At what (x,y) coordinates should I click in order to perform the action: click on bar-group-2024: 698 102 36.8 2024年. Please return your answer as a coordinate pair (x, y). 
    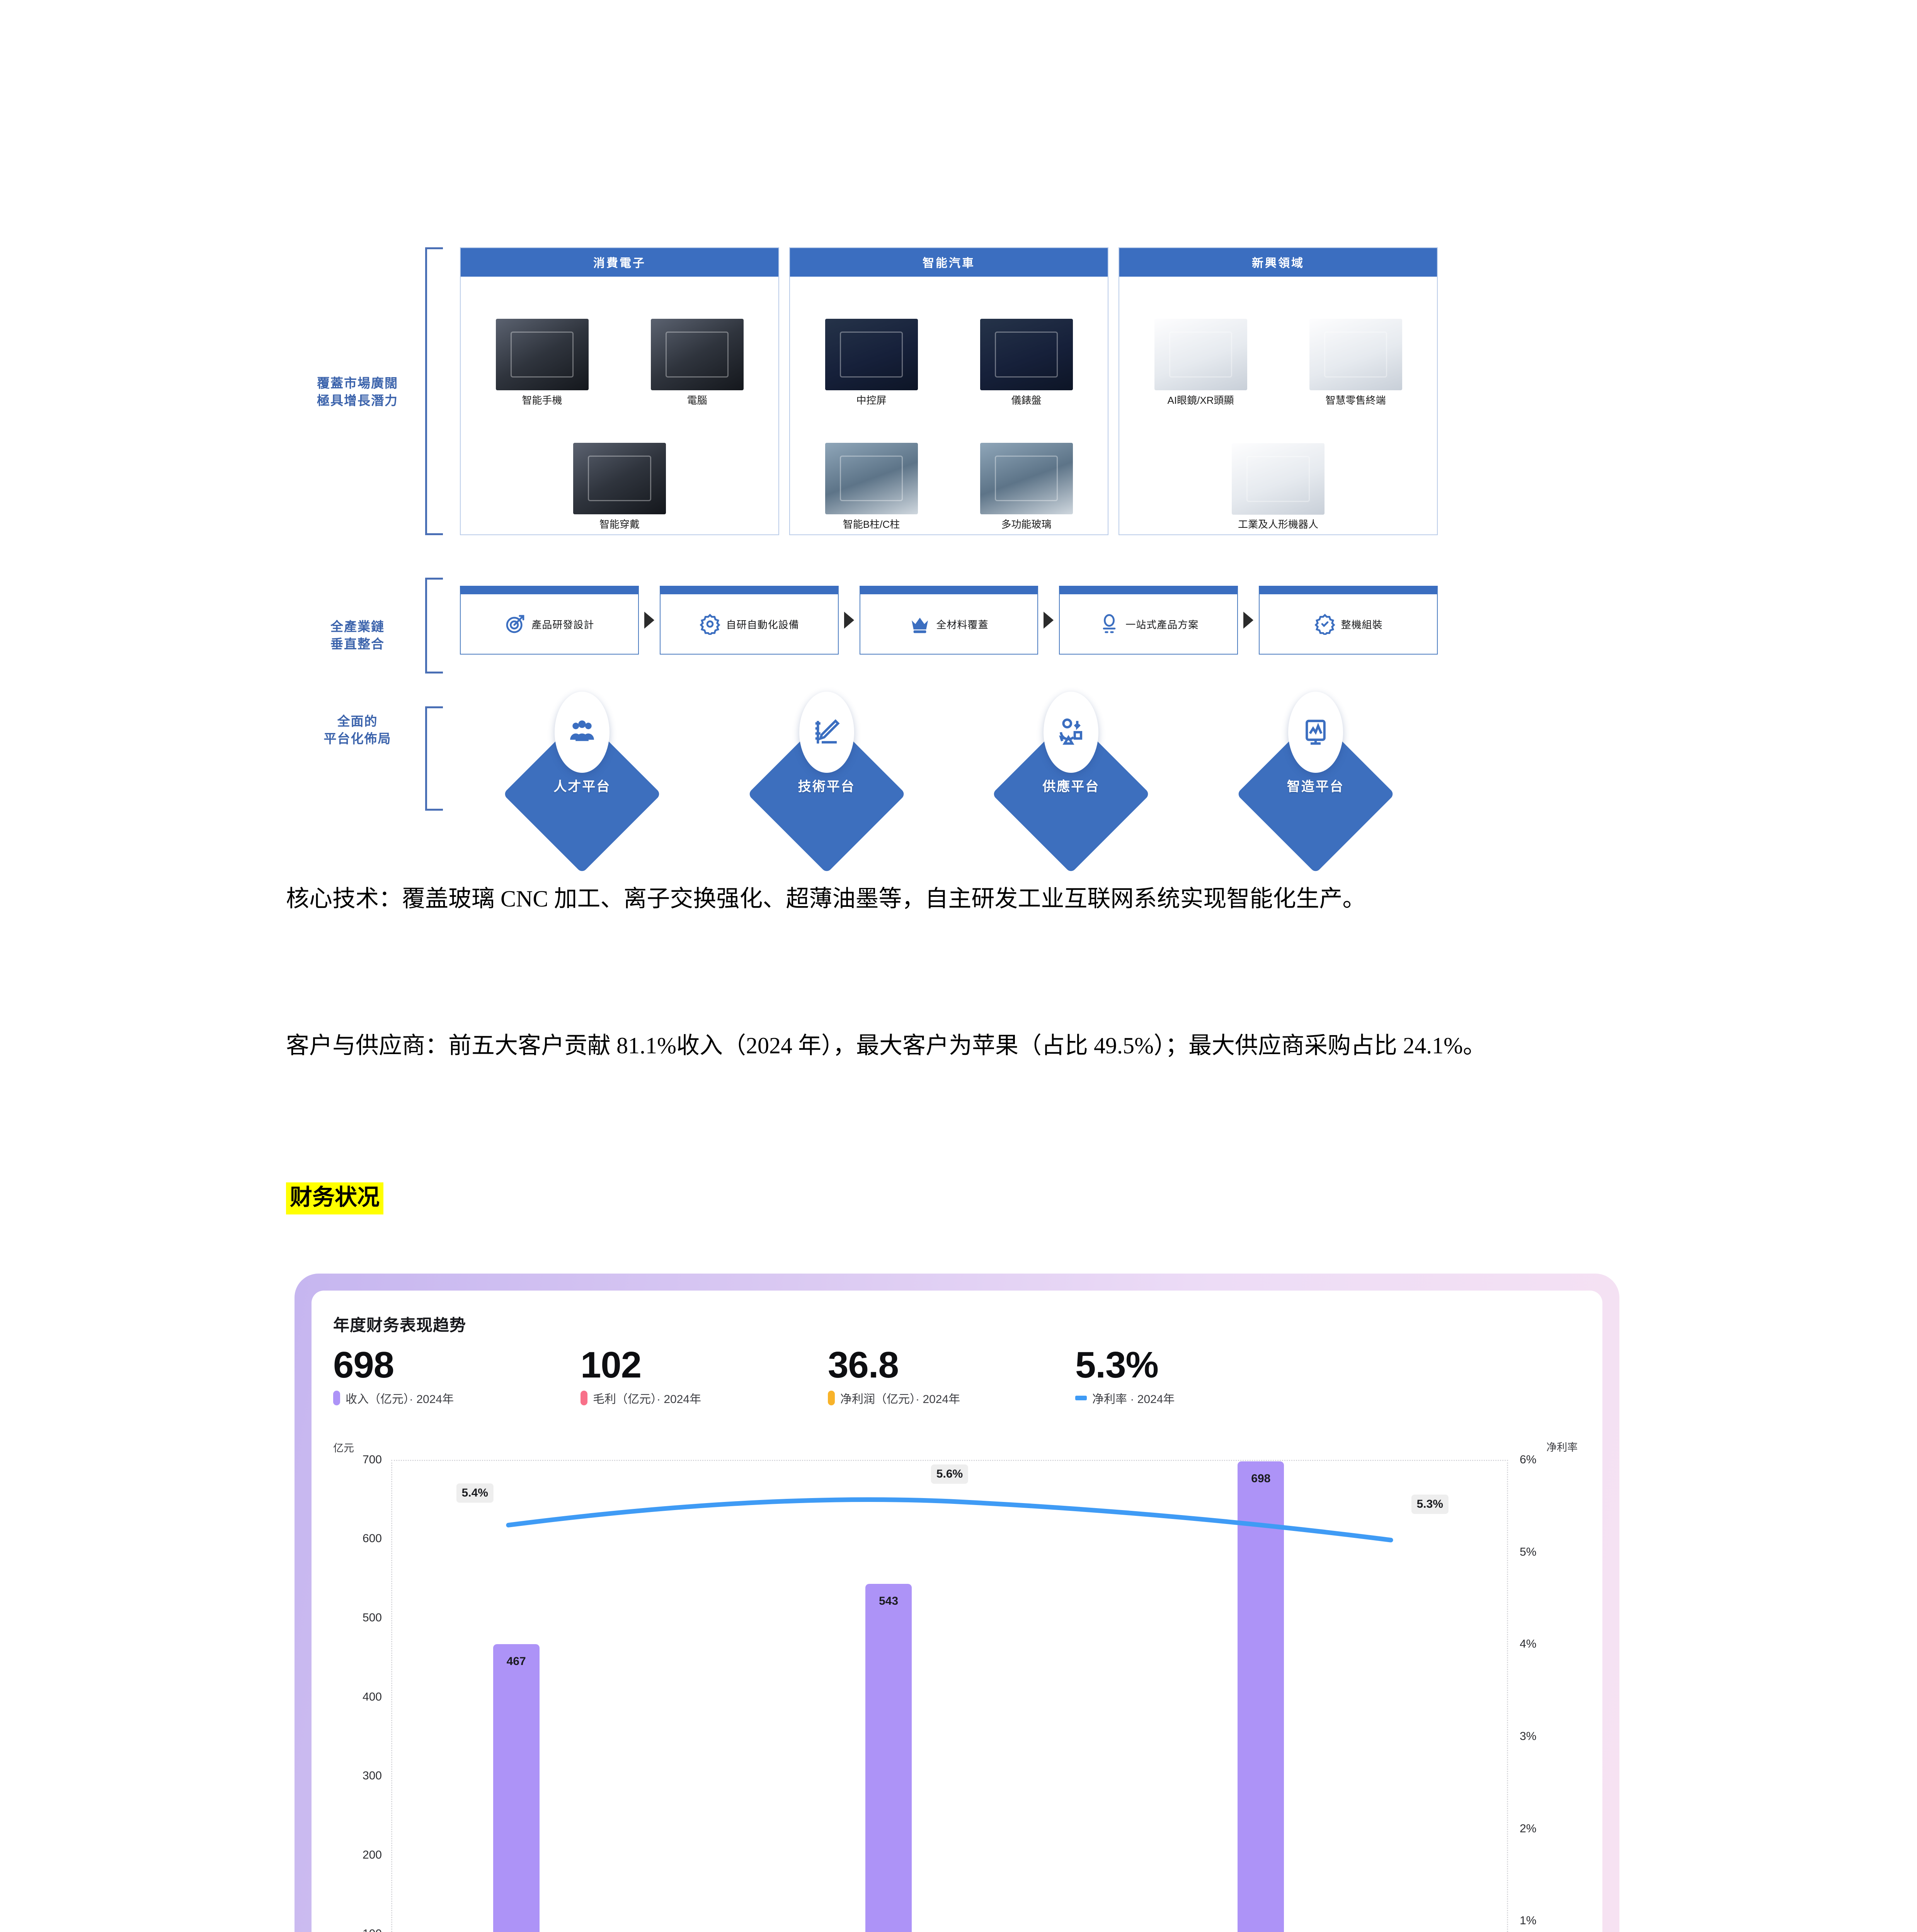
    Looking at the image, I should click on (1322, 1696).